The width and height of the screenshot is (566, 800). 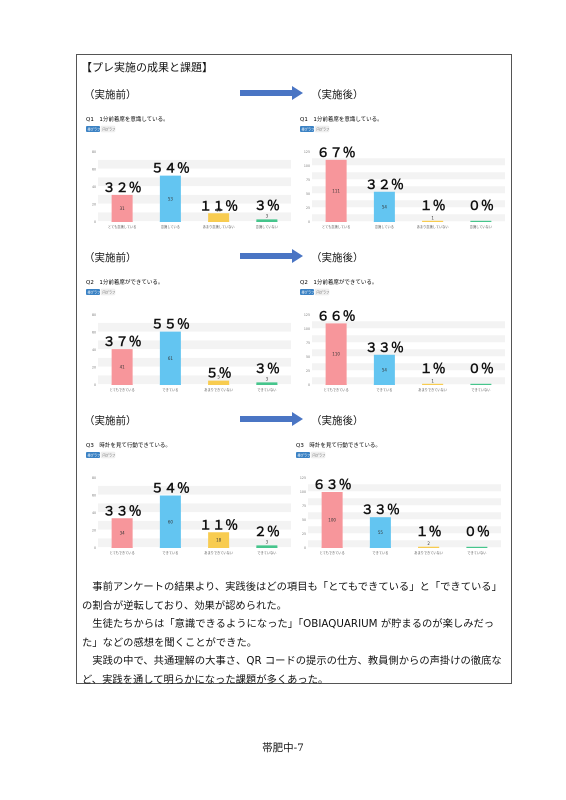 I want to click on bar-value-label: 110, so click(x=336, y=354).